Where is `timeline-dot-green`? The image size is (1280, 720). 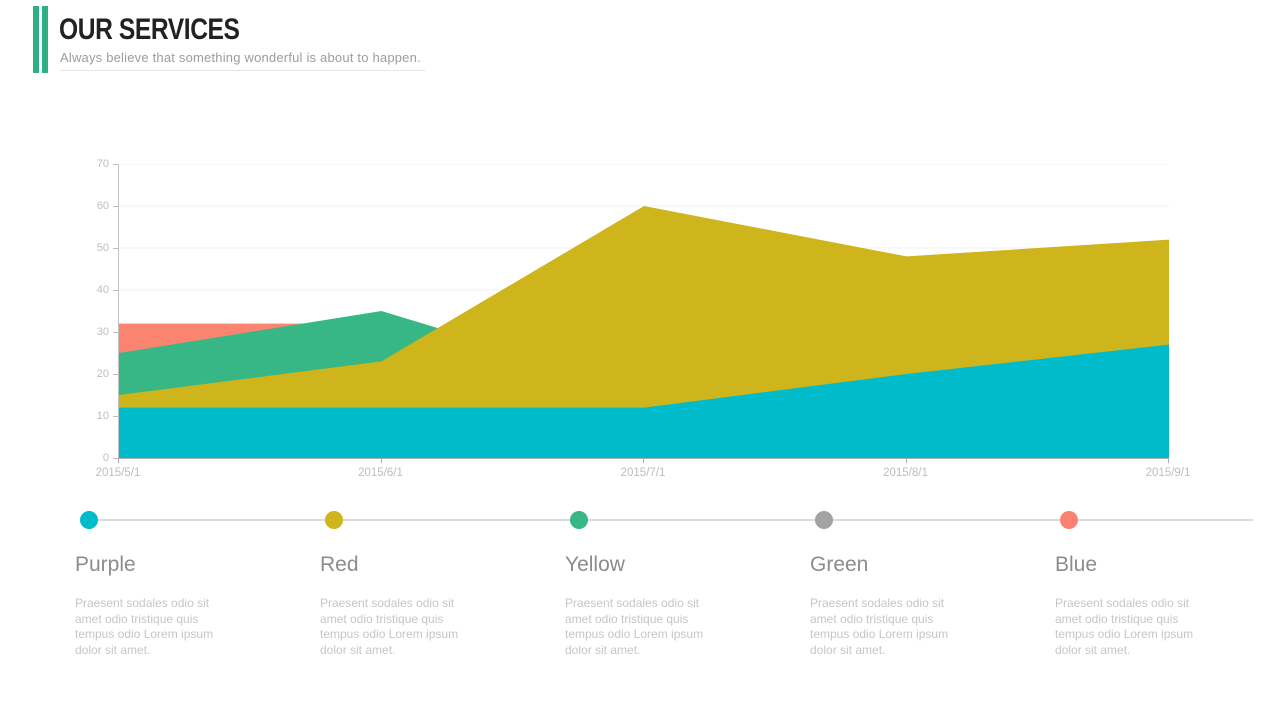 timeline-dot-green is located at coordinates (824, 520).